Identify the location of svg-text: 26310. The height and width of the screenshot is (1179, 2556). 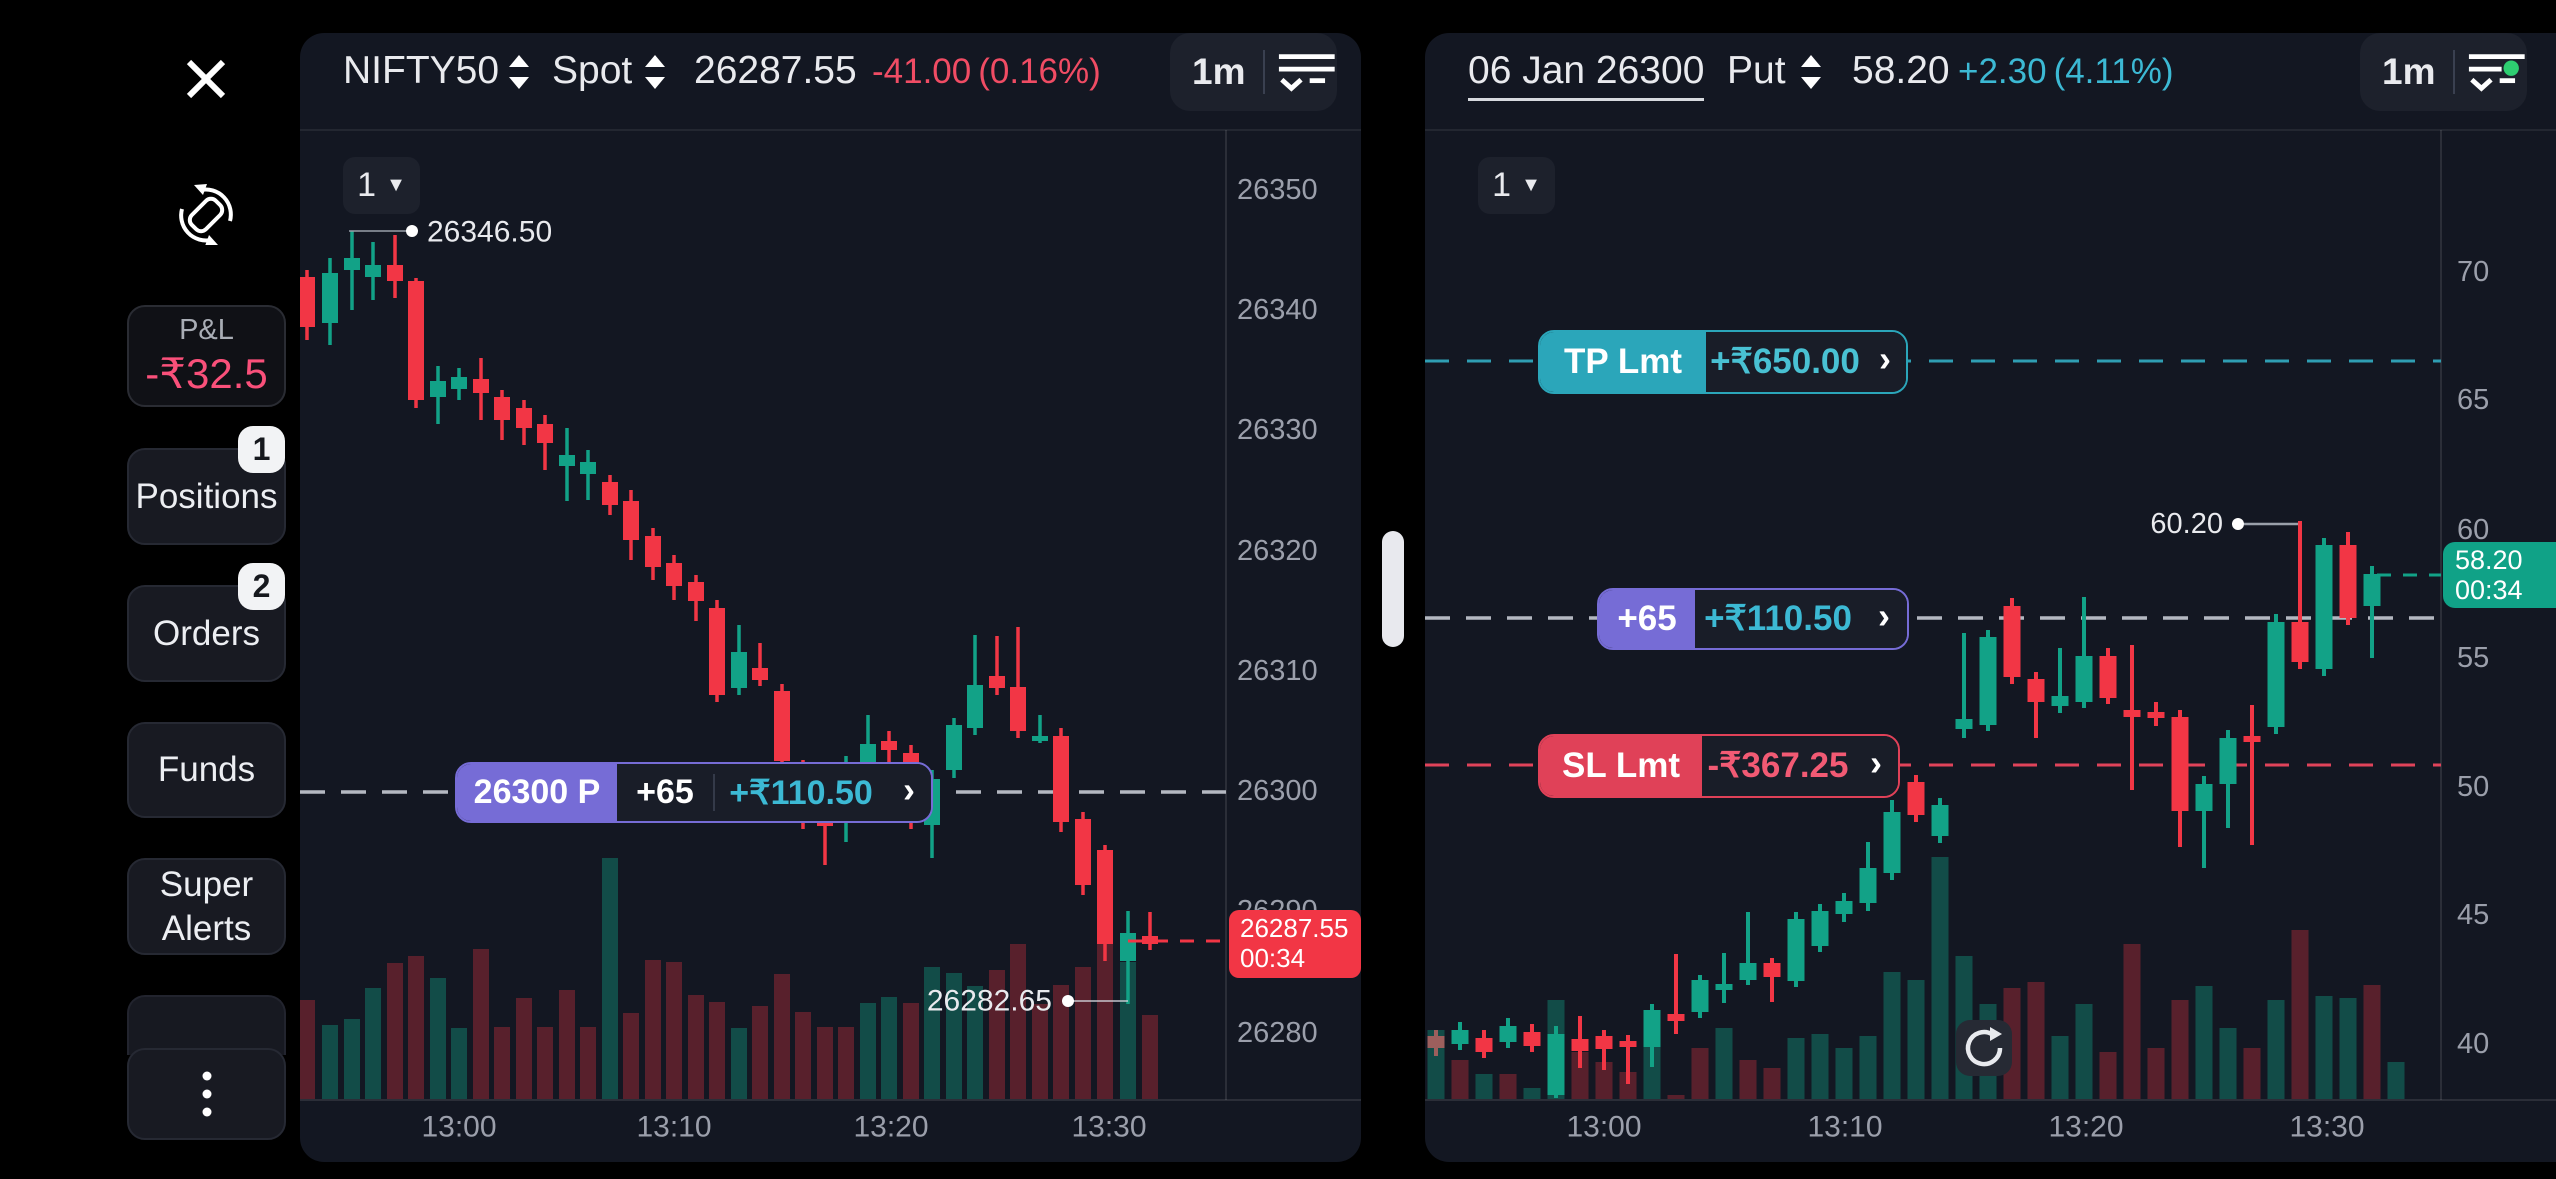
(1277, 671).